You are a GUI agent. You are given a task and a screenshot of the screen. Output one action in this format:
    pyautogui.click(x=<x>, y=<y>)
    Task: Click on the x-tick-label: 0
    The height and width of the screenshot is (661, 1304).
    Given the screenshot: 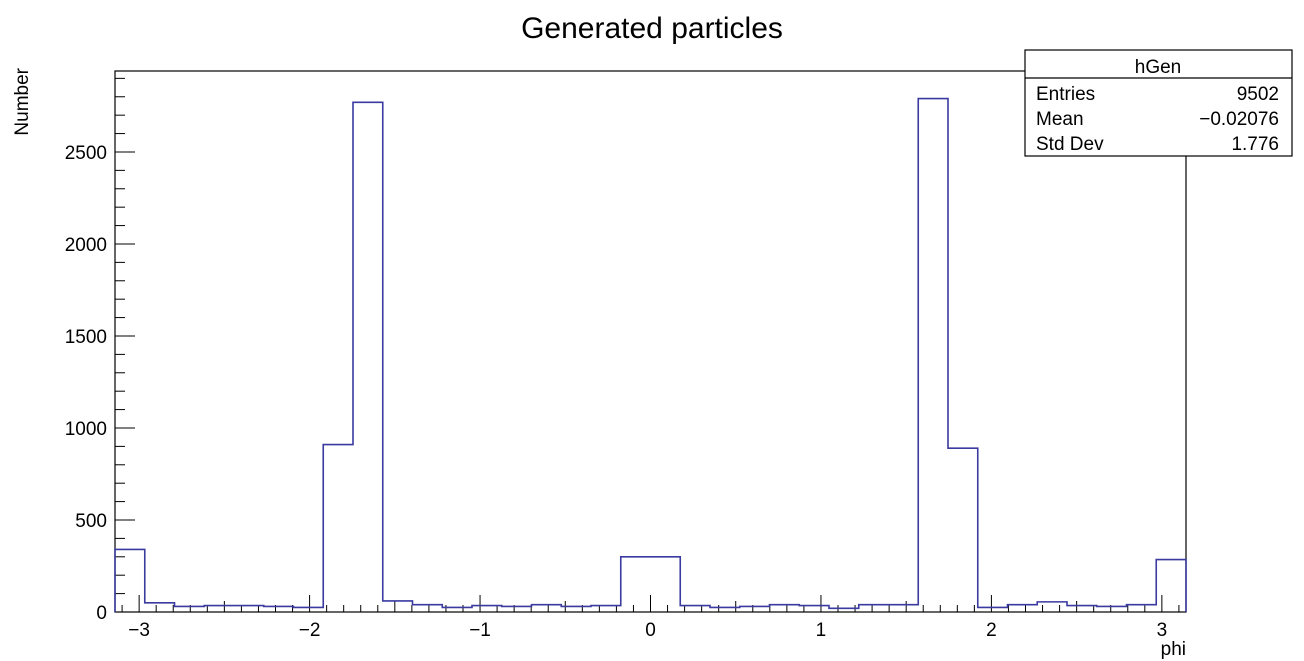 What is the action you would take?
    pyautogui.click(x=650, y=630)
    